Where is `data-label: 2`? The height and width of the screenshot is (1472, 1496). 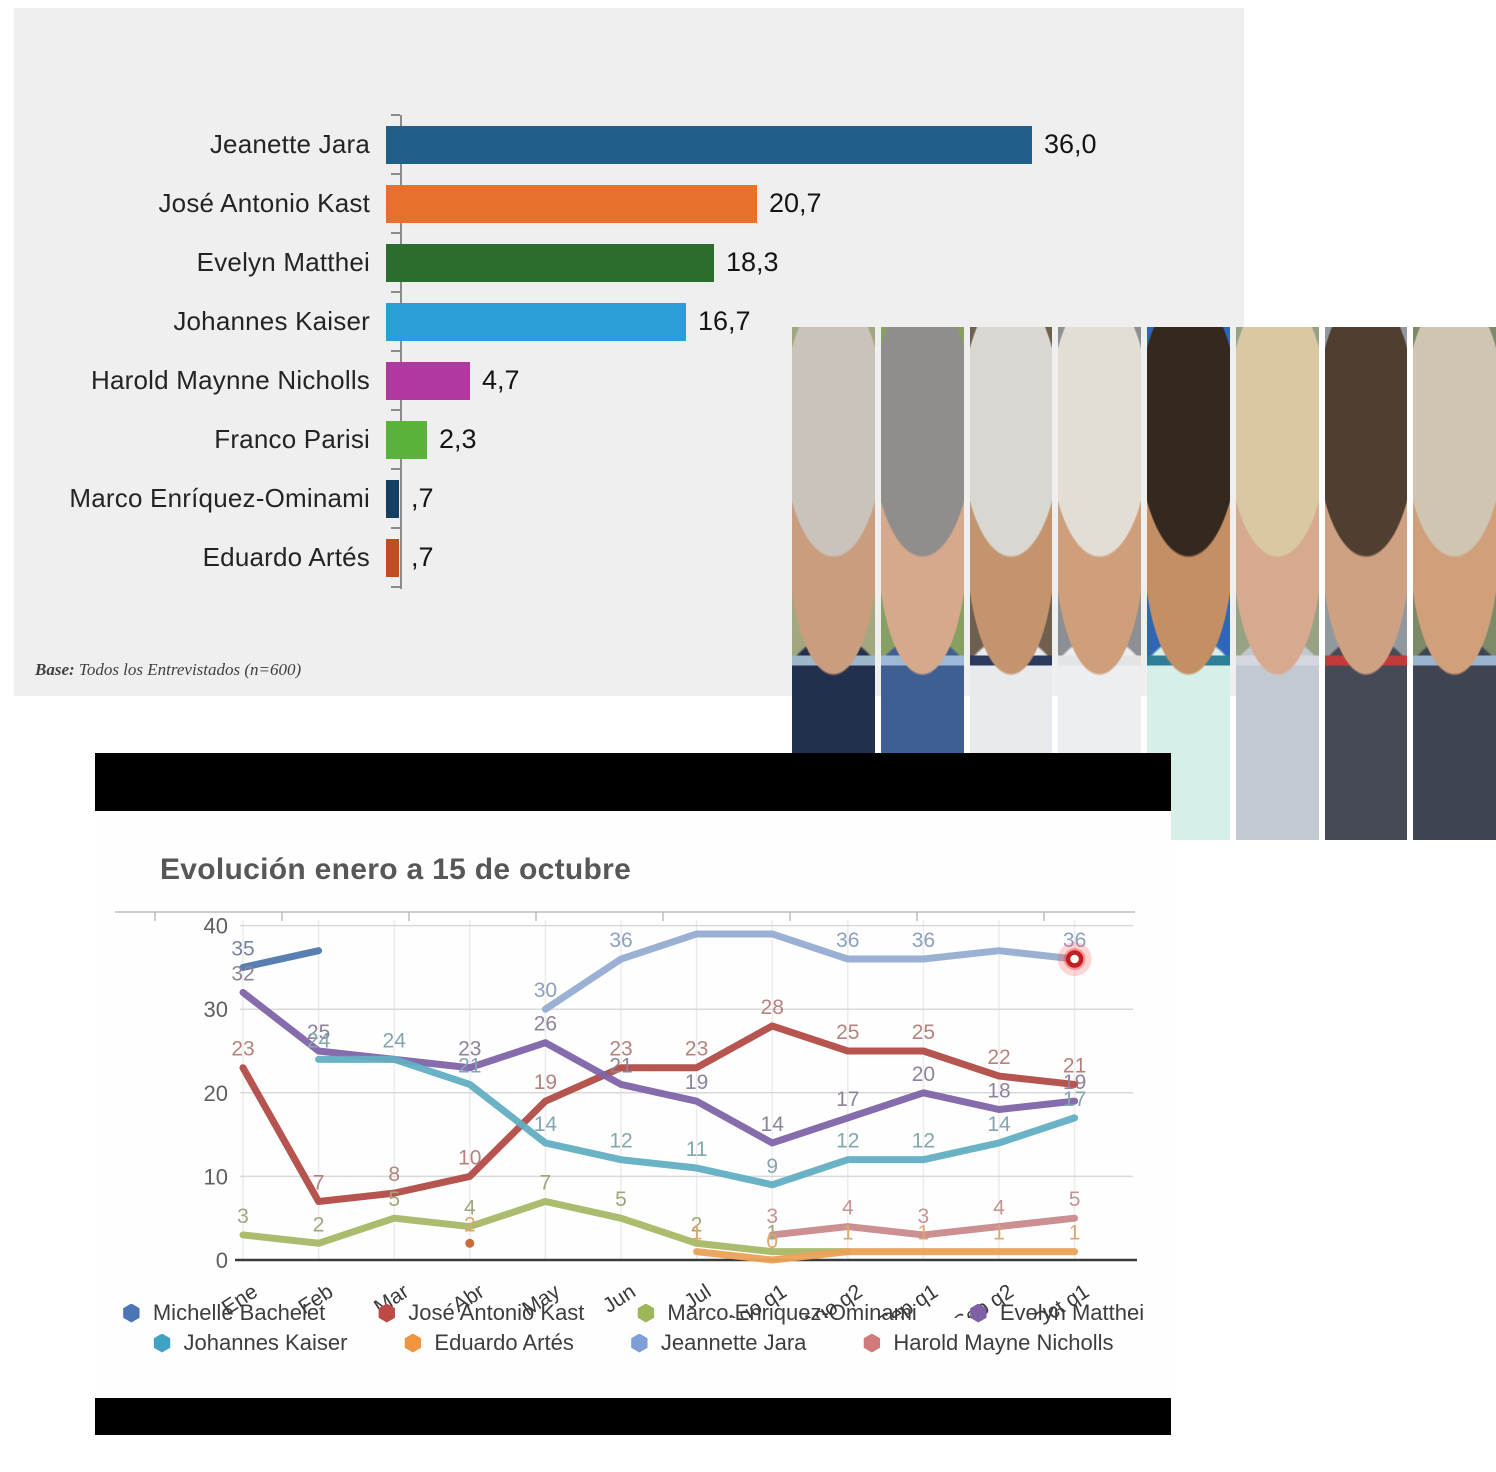
data-label: 2 is located at coordinates (470, 1224).